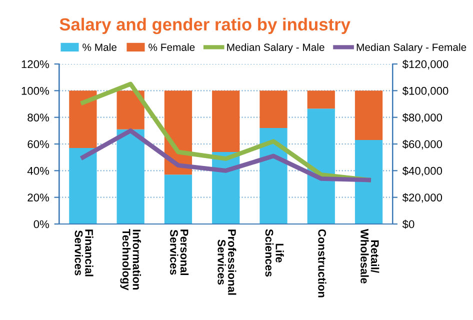  Describe the element at coordinates (370, 256) in the screenshot. I see `x-tick-label: Retail/ Wholesale` at that location.